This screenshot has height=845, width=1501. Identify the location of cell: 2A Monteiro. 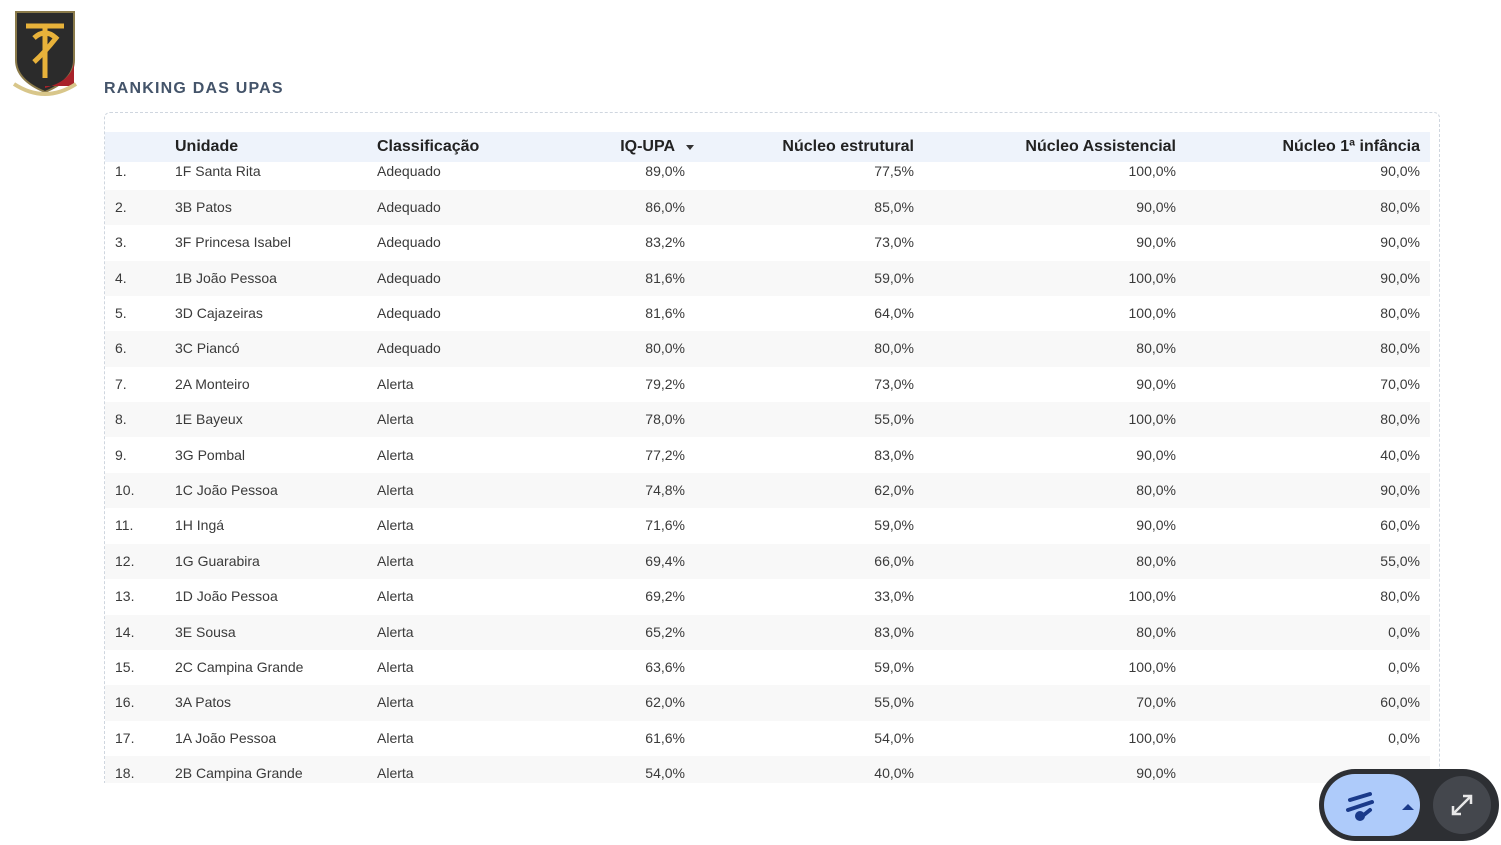
(212, 383).